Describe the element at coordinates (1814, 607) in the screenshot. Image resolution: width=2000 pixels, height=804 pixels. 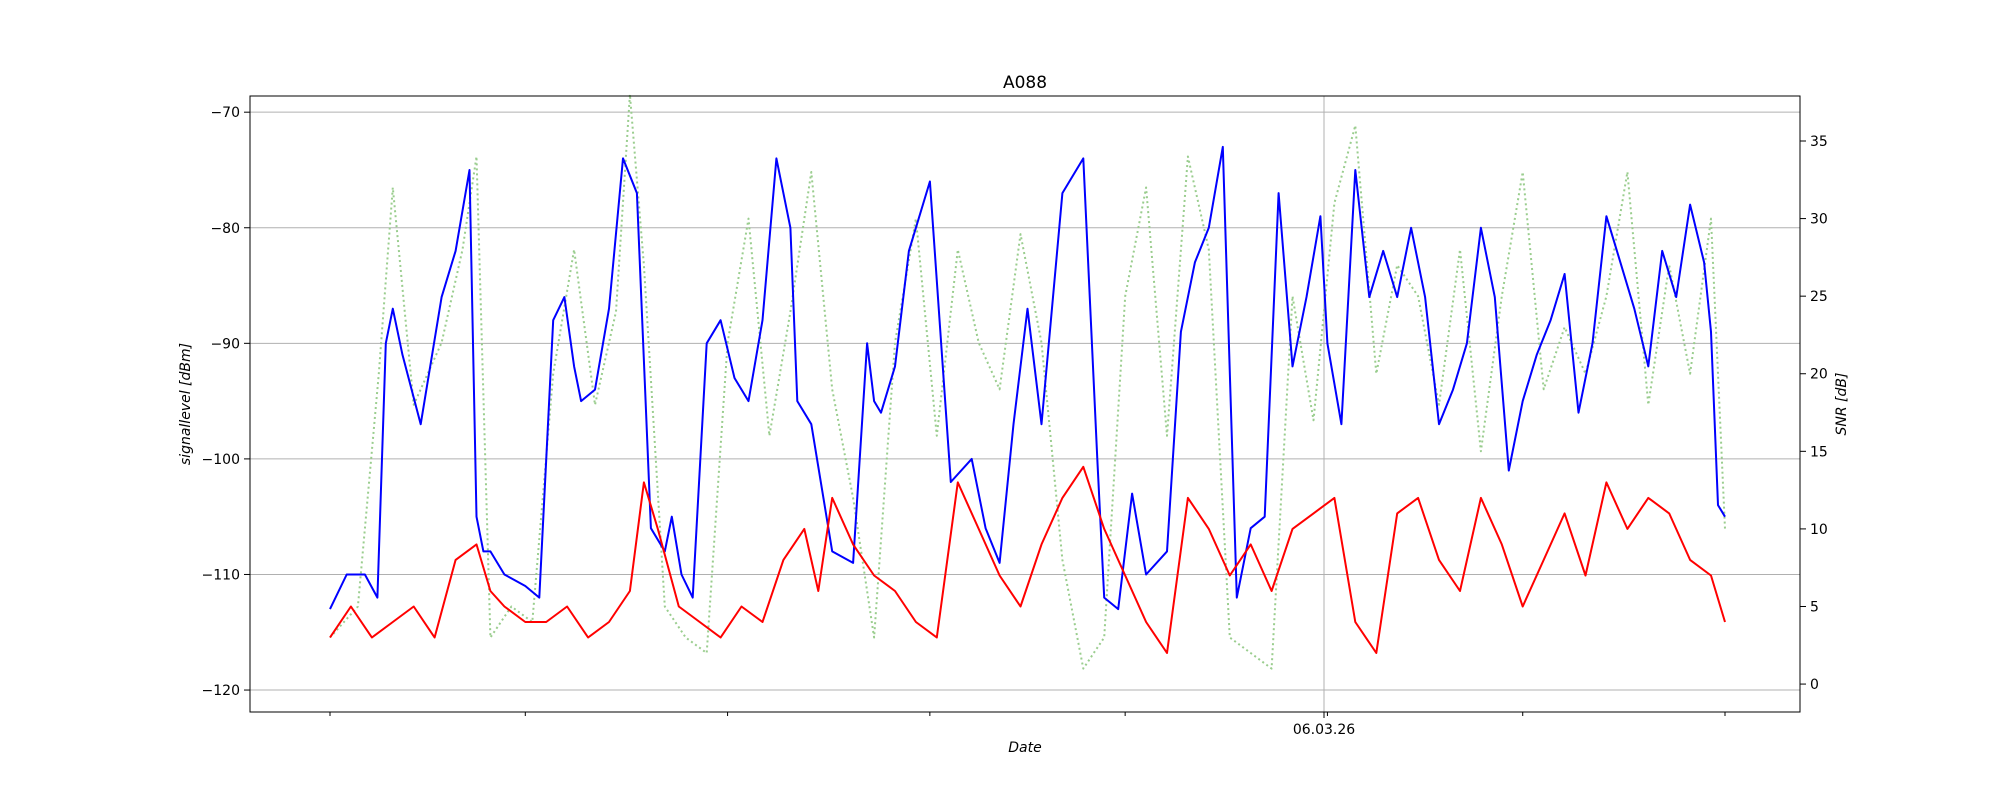
I see `y-right-tick-label: 5` at that location.